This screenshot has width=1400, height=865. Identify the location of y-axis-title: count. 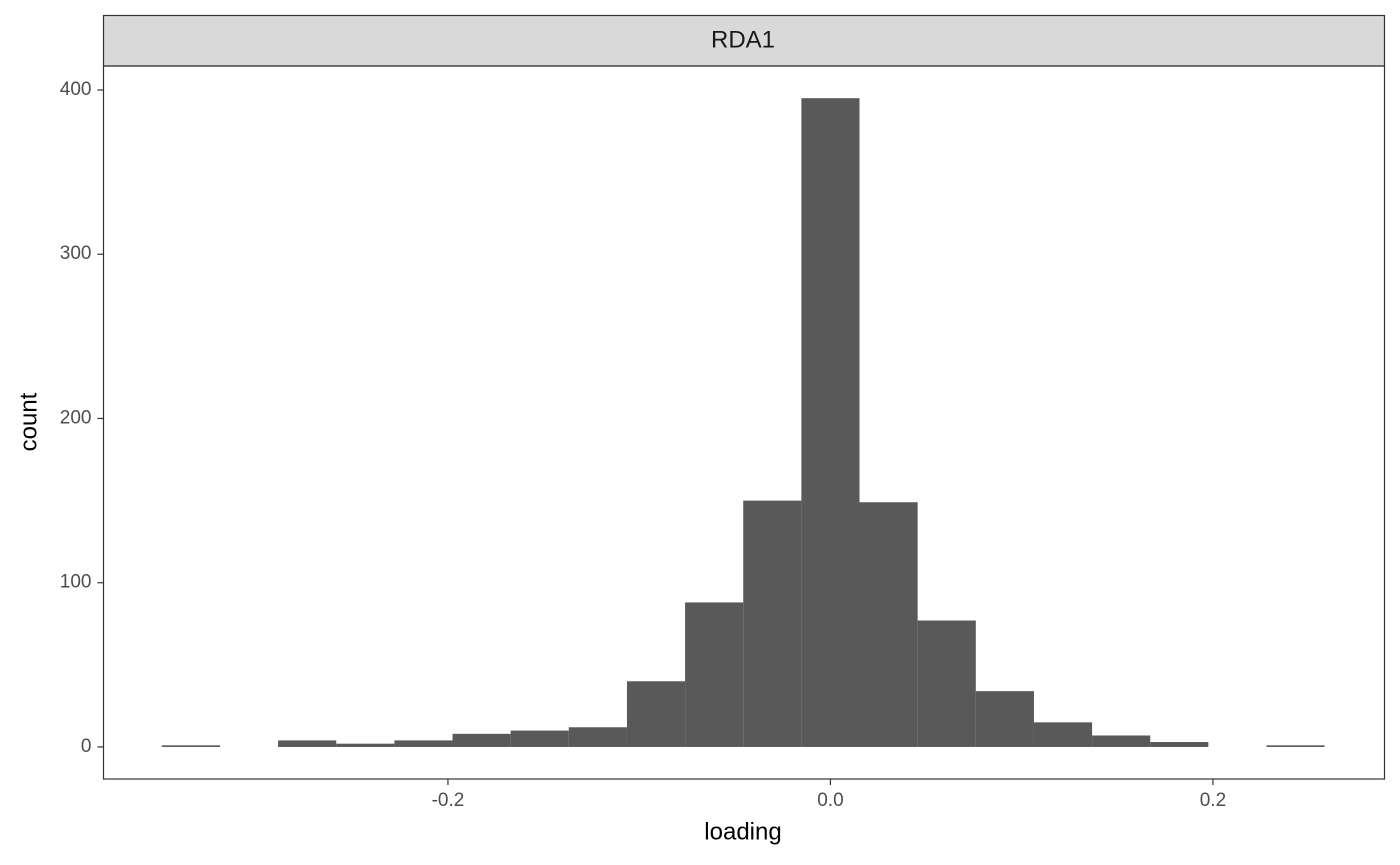
(28, 421).